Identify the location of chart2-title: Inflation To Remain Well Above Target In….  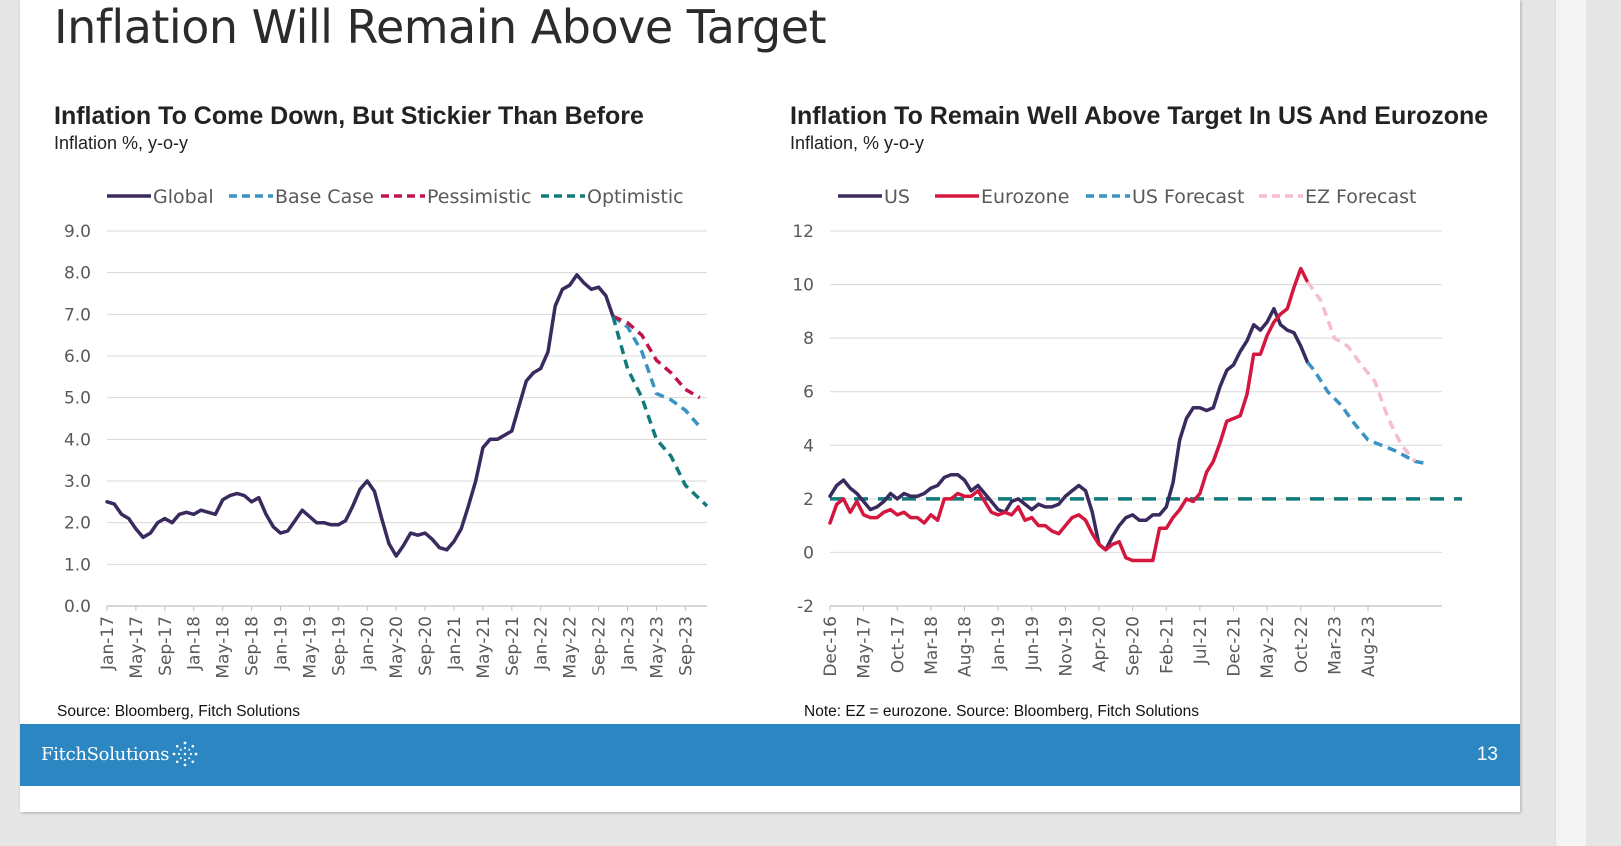
(1139, 116).